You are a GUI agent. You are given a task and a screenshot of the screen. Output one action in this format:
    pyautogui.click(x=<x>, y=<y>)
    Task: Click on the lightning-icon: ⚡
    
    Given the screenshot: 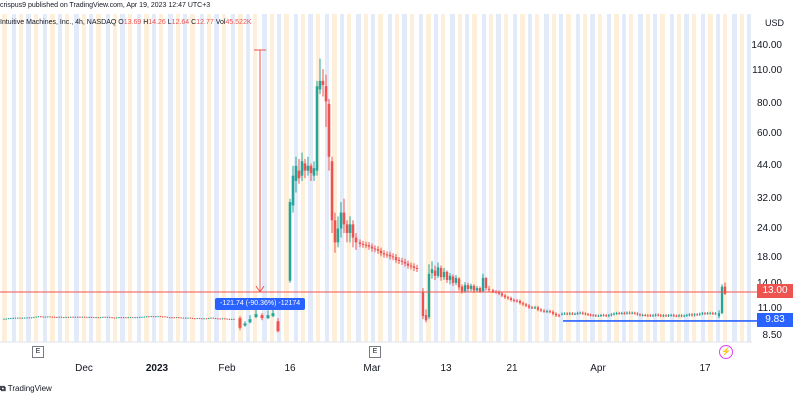 What is the action you would take?
    pyautogui.click(x=726, y=352)
    